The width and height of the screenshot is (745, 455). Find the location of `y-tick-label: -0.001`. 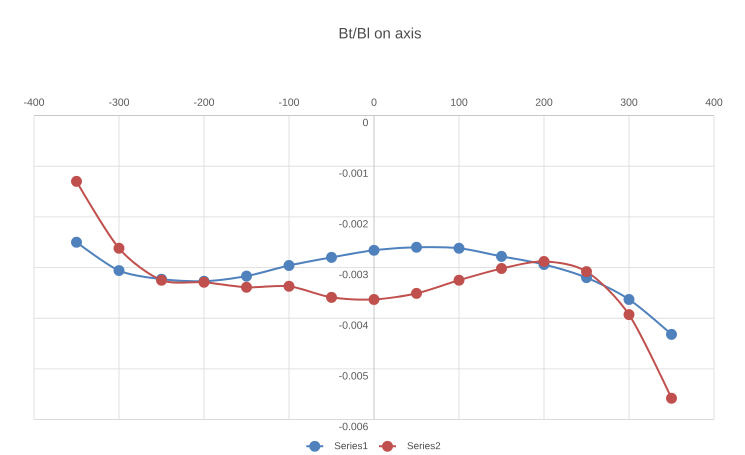

y-tick-label: -0.001 is located at coordinates (353, 173).